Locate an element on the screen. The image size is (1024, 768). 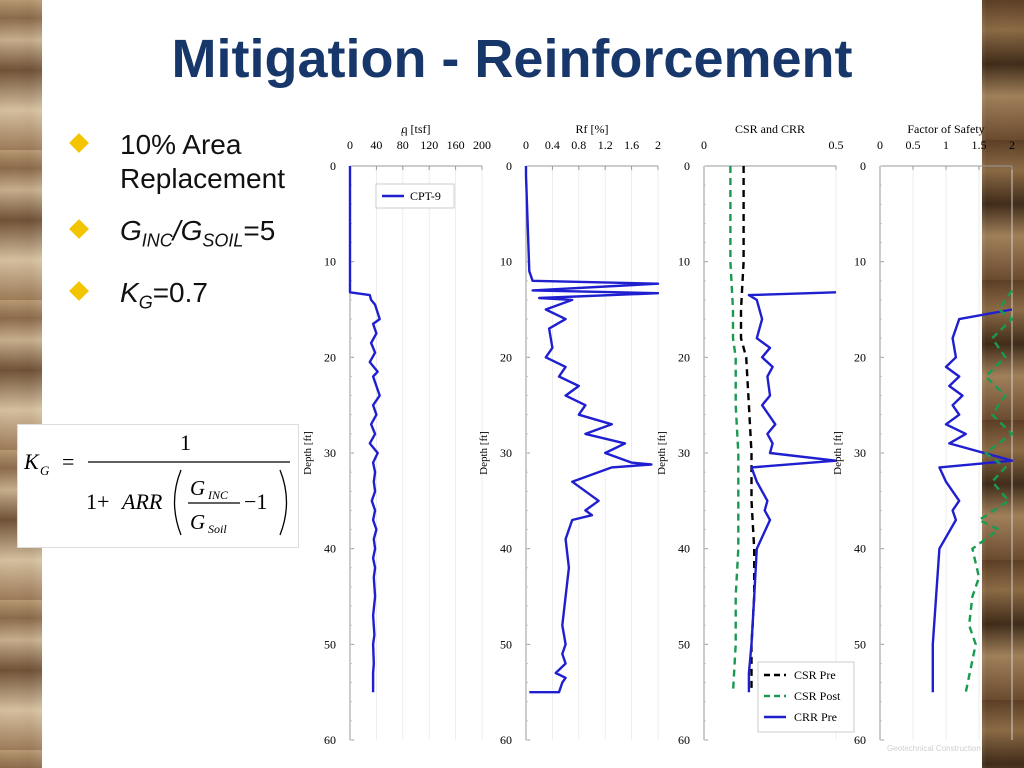
formula-minus-one: −1 is located at coordinates (255, 501).